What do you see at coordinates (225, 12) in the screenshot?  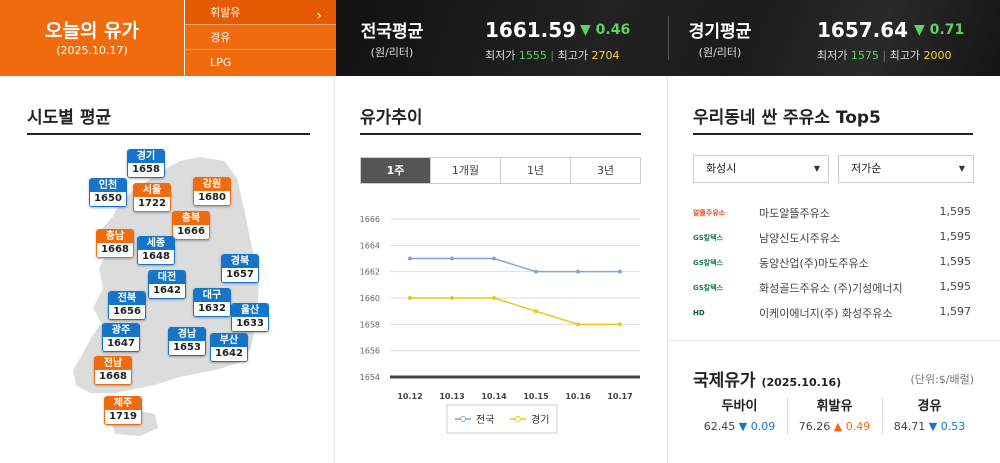 I see `fuel-tab-label: 휘발유` at bounding box center [225, 12].